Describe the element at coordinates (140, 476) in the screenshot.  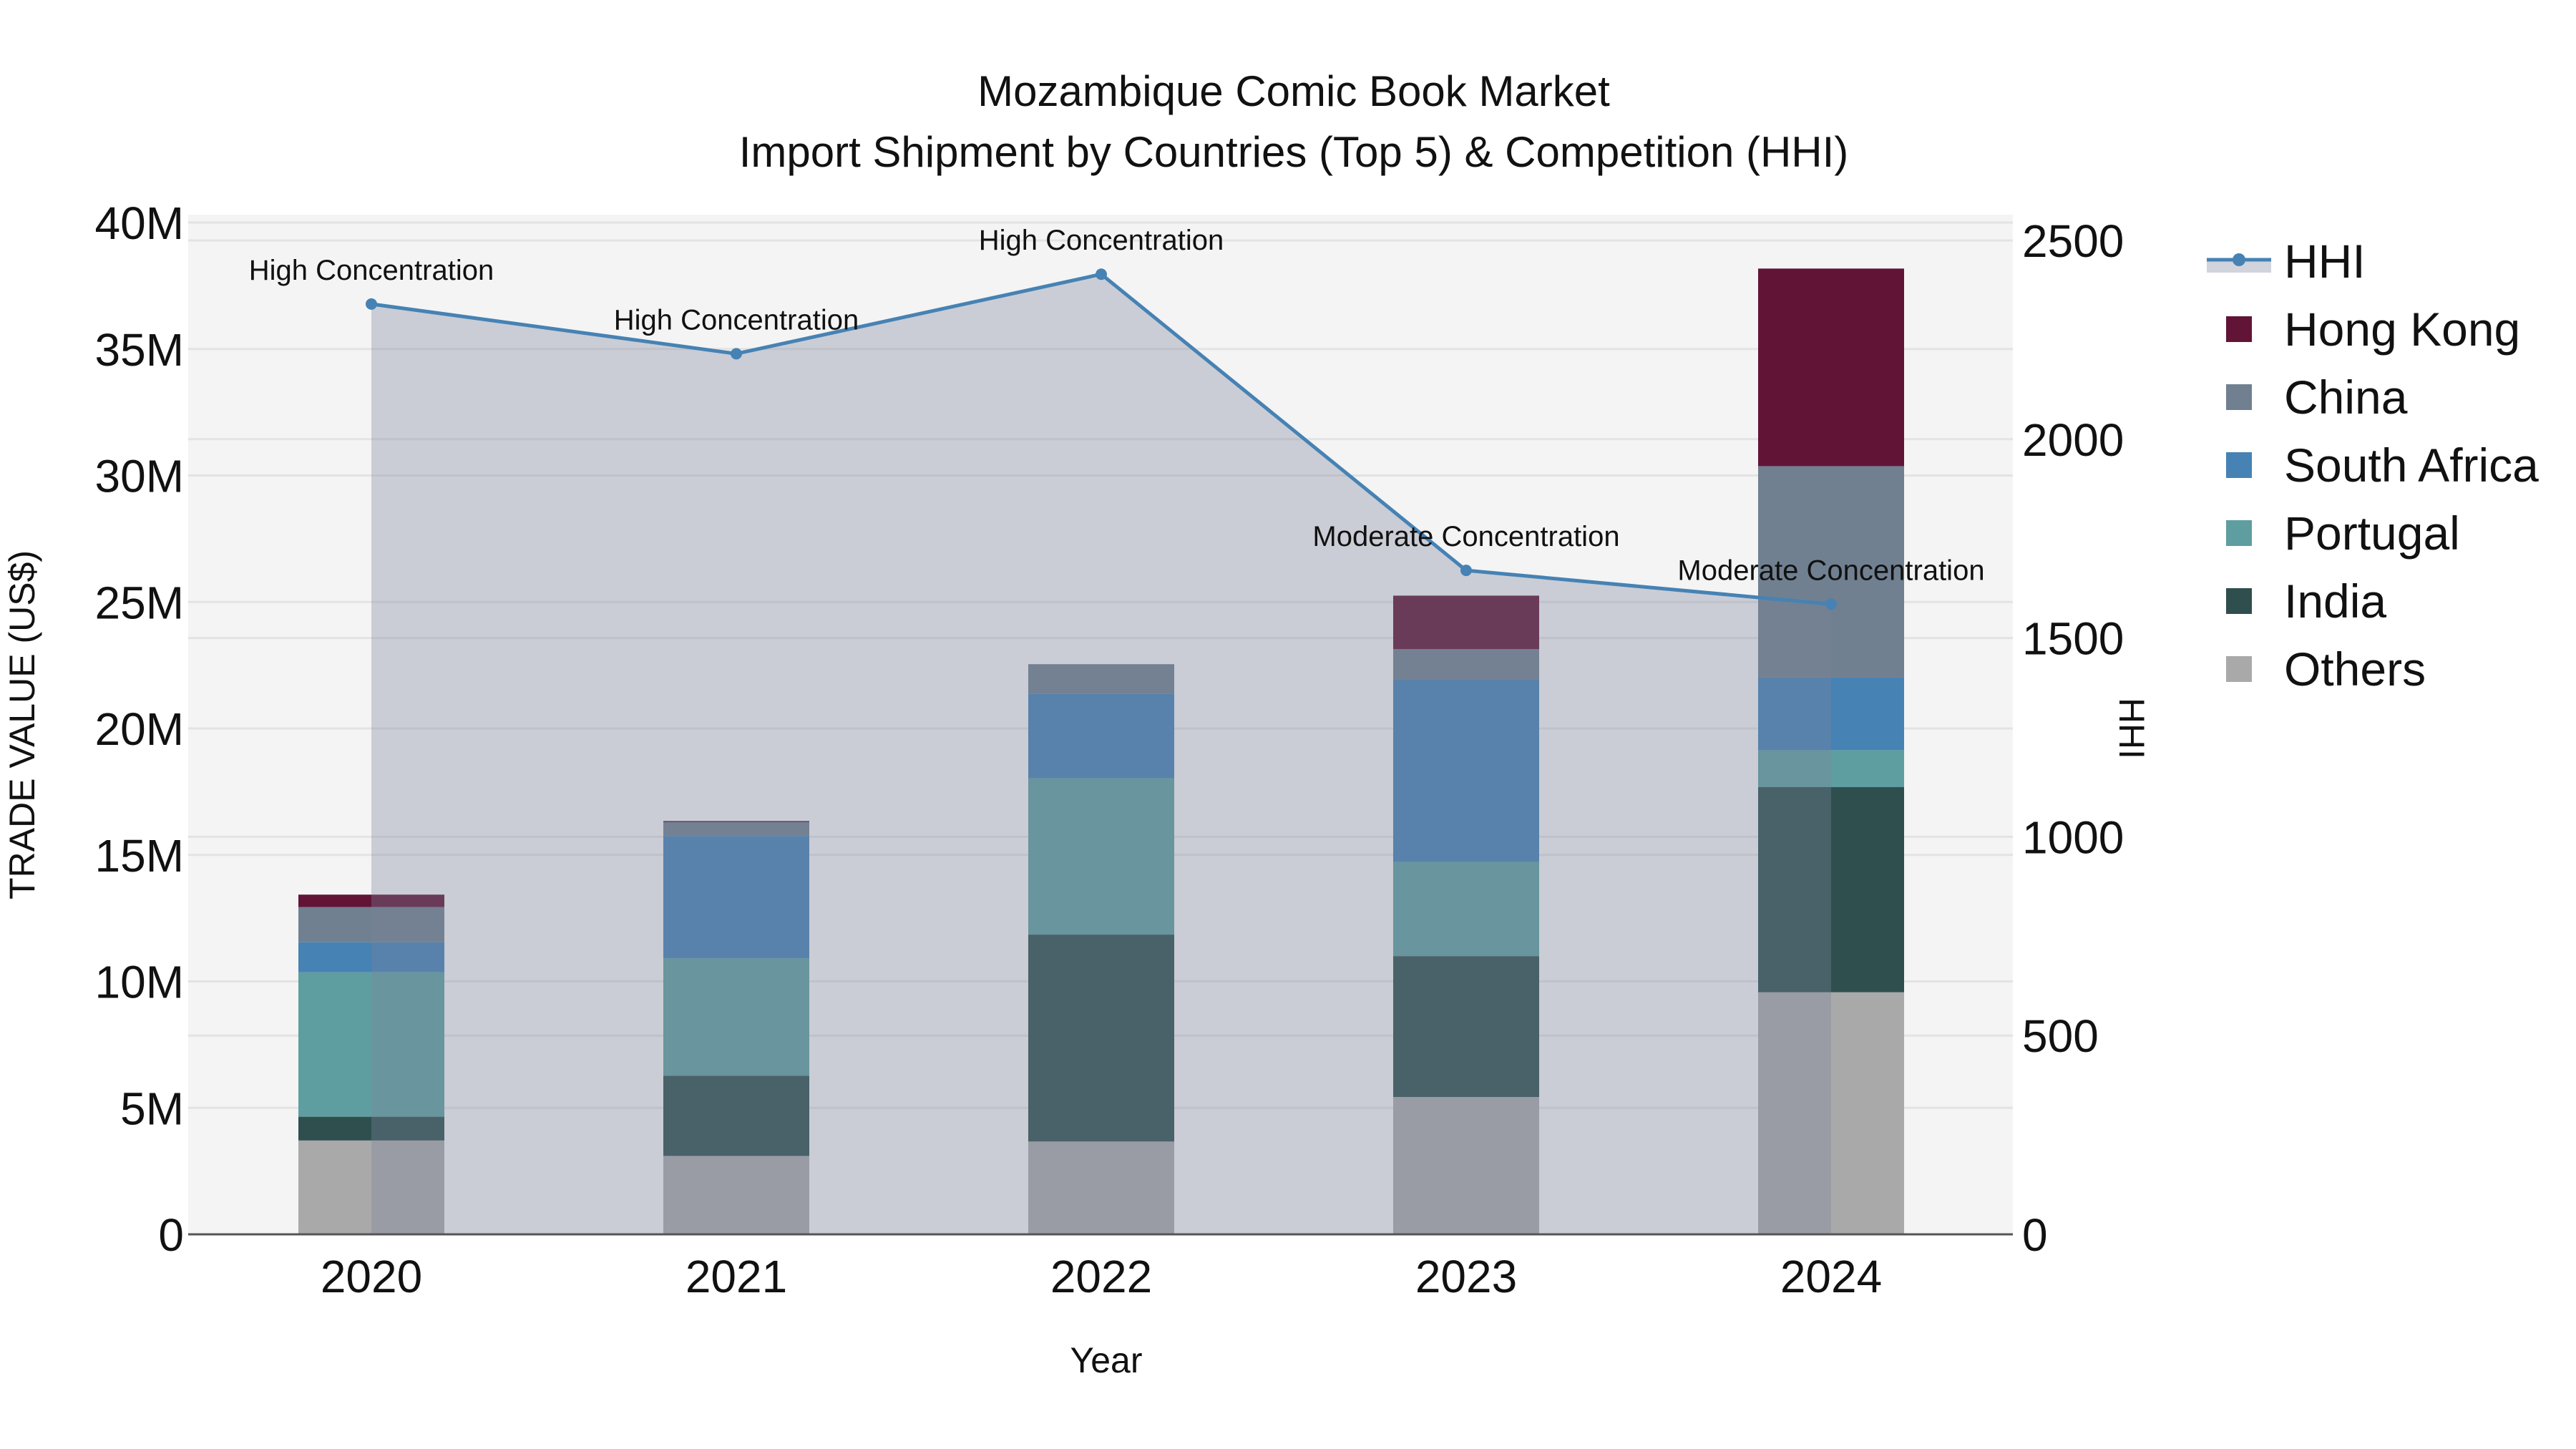
I see `y-tick-label: 30M` at that location.